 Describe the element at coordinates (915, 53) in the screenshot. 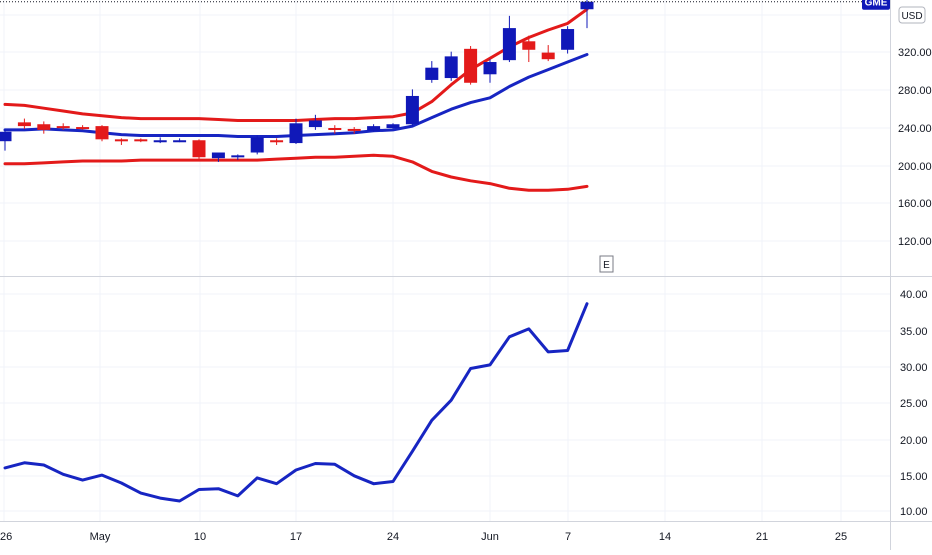

I see `y-tick-label-5: 320.00` at that location.